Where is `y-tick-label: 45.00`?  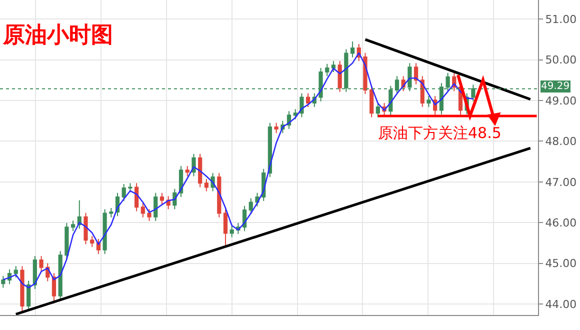 y-tick-label: 45.00 is located at coordinates (561, 263).